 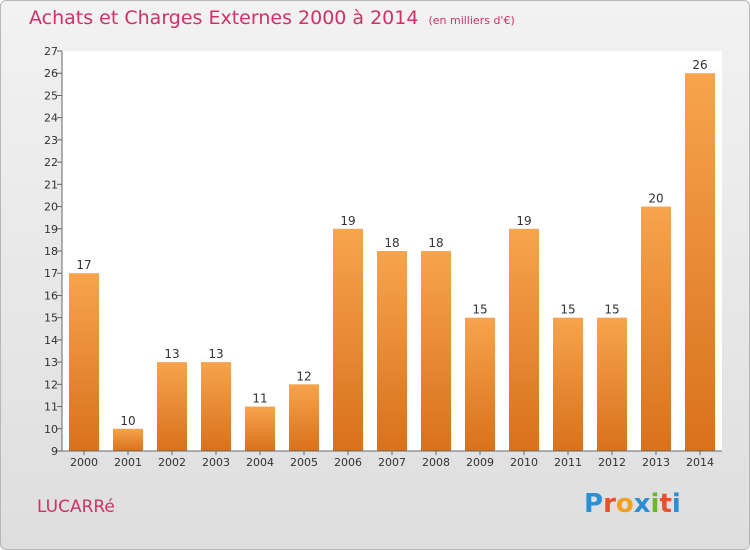 I want to click on bar-2013, so click(x=656, y=328).